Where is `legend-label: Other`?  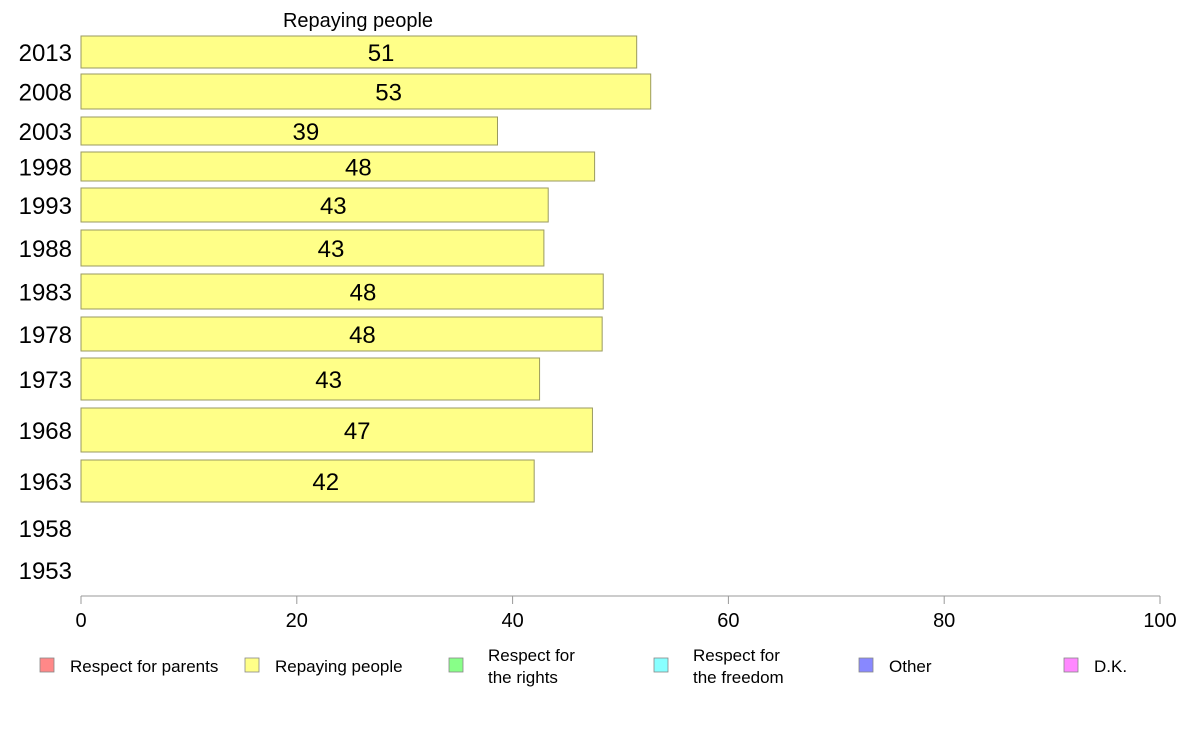
legend-label: Other is located at coordinates (910, 666).